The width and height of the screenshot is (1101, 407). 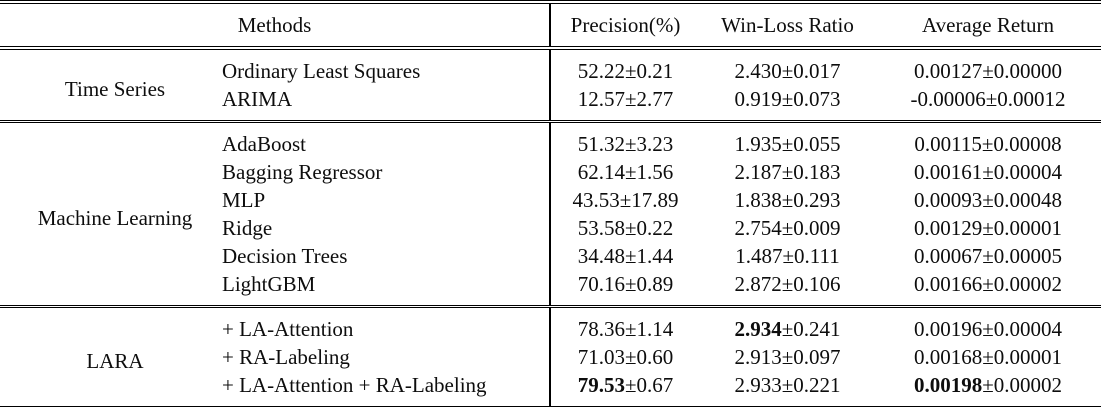 What do you see at coordinates (244, 200) in the screenshot?
I see `method-cell: MLP` at bounding box center [244, 200].